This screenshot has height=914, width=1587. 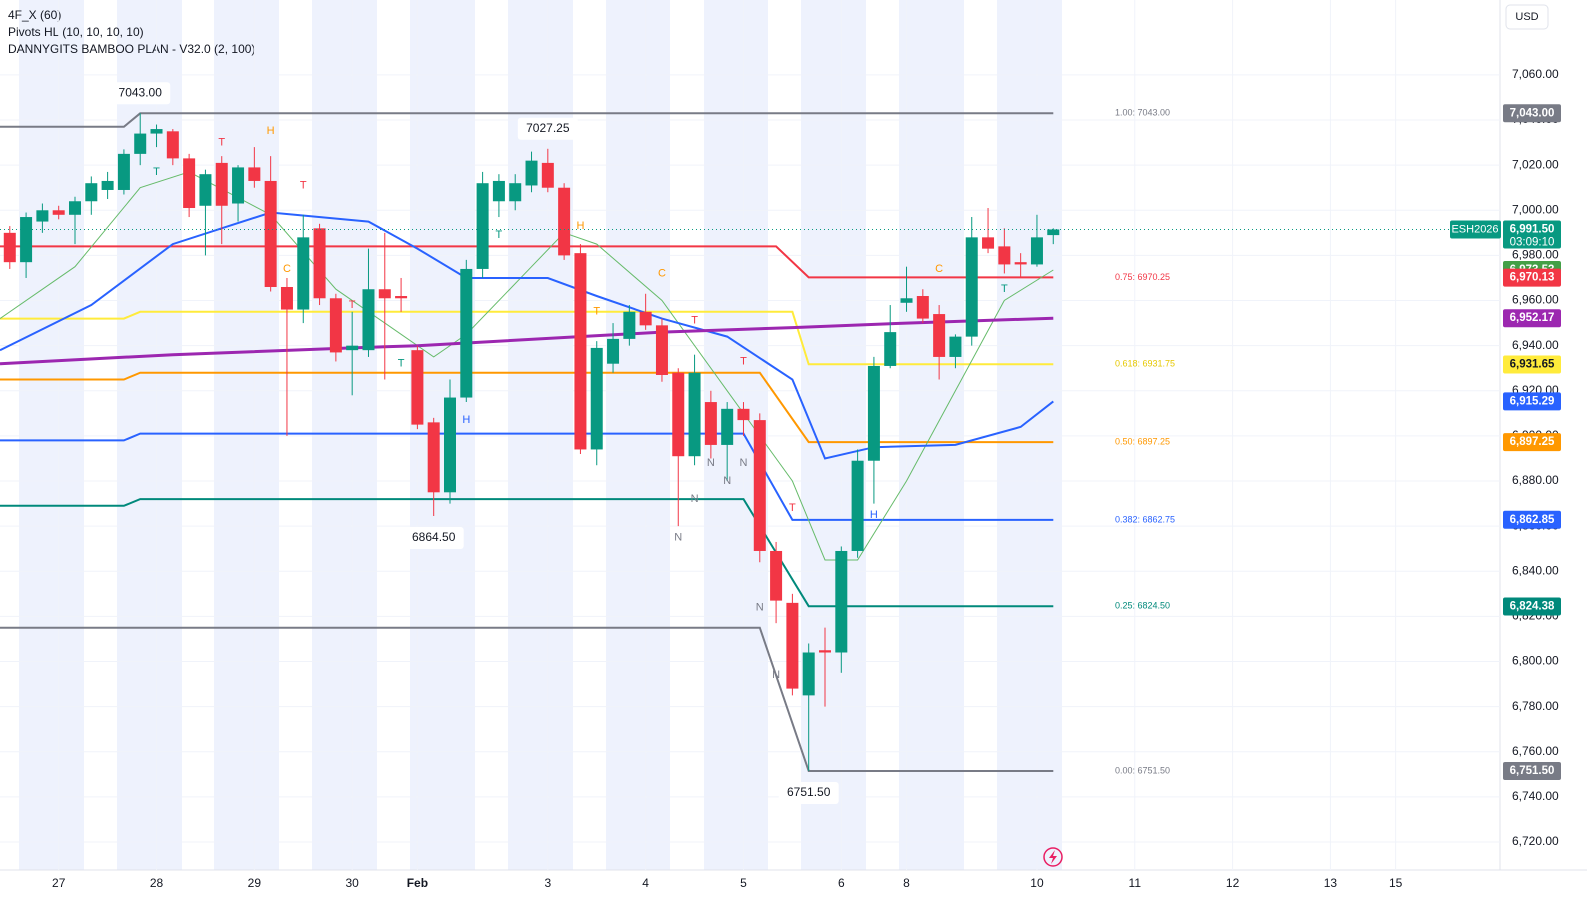 I want to click on x-tick-label: 30, so click(x=352, y=883).